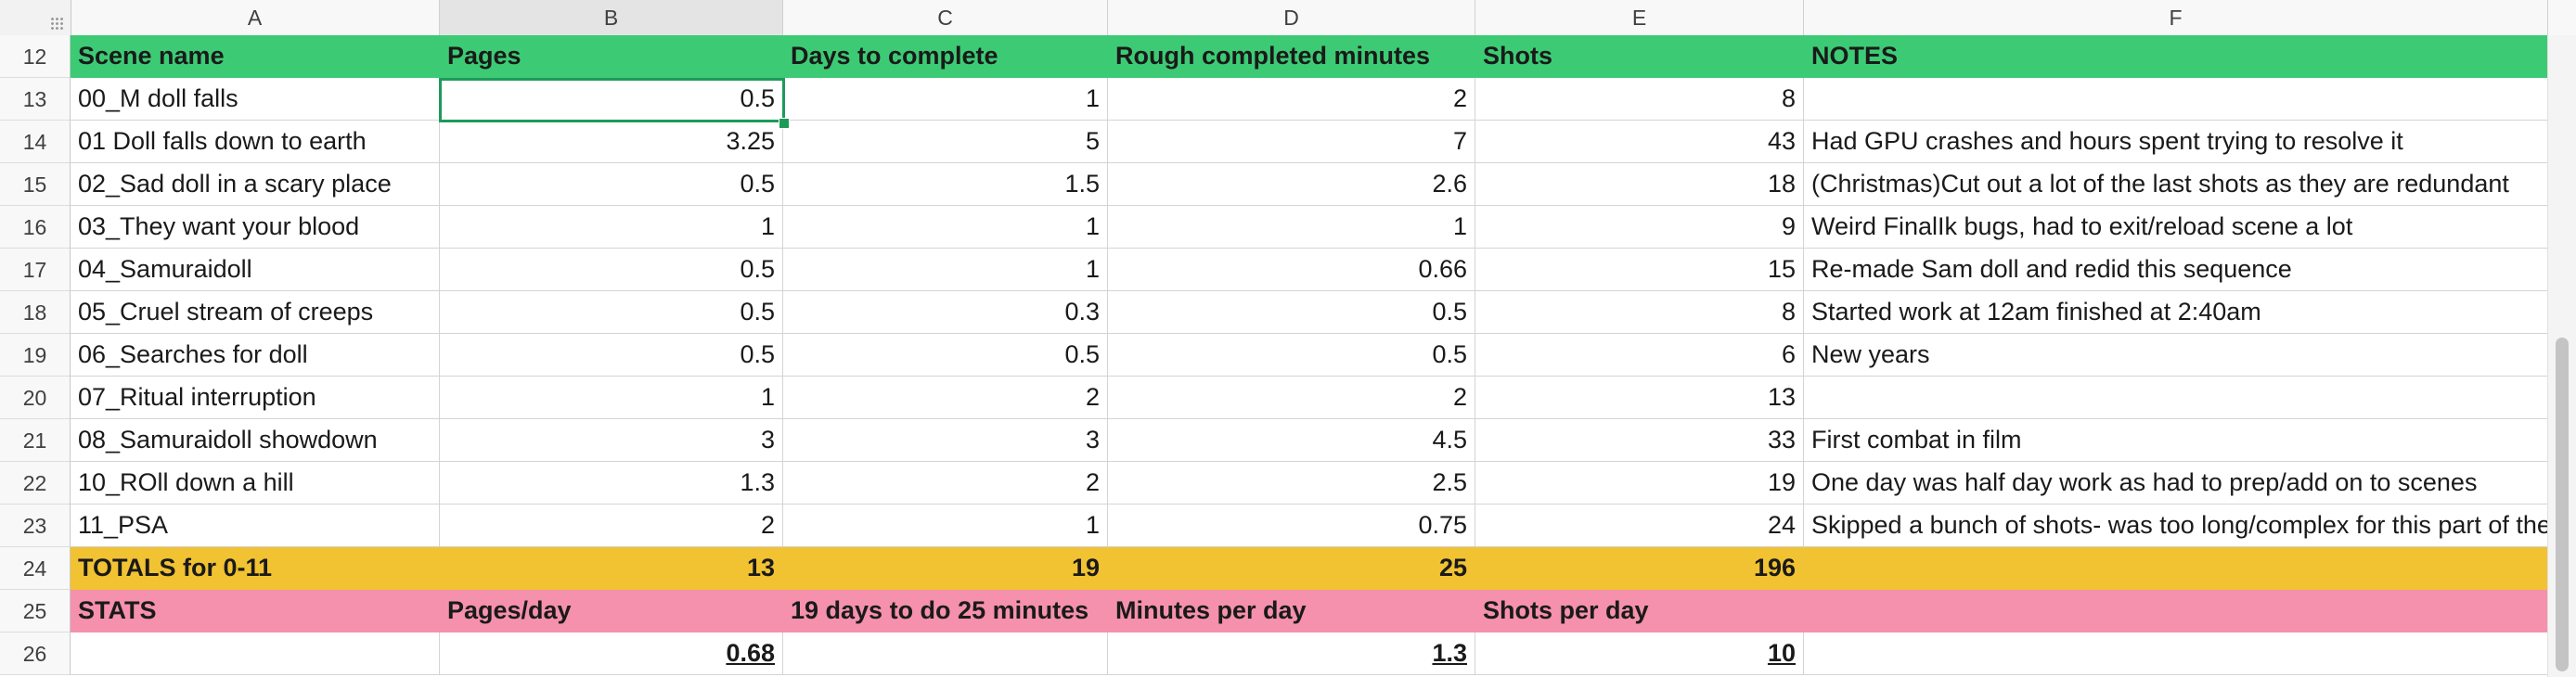 The width and height of the screenshot is (2576, 677). I want to click on header-cell-scene: Scene name, so click(255, 56).